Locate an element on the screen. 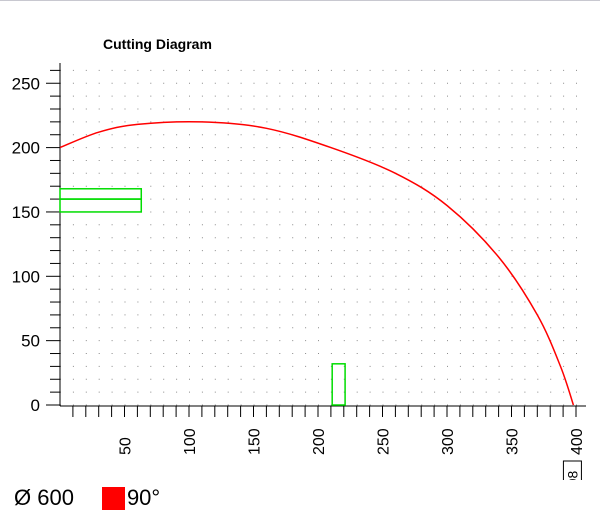  x-tick-label: 250 is located at coordinates (384, 441).